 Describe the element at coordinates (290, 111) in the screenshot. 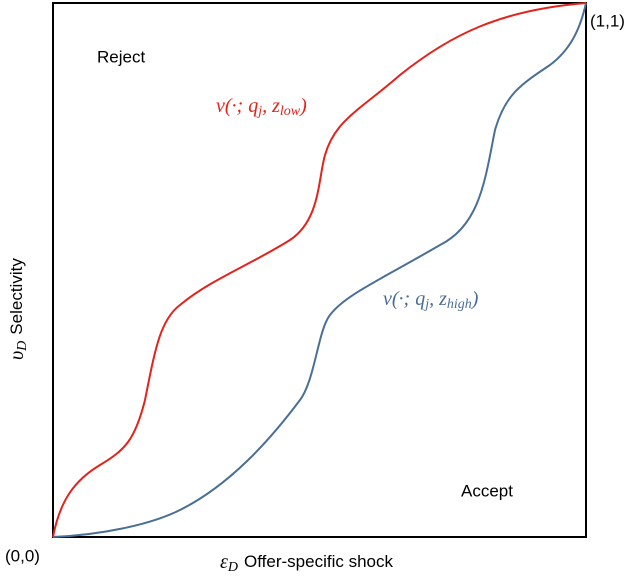

I see `curve-label-part: low` at that location.